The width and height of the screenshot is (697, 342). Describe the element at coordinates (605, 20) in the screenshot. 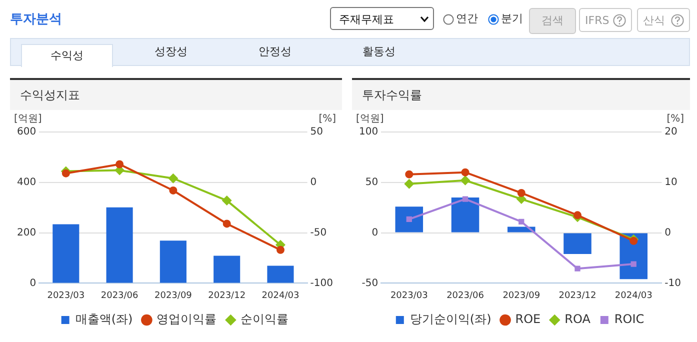

I see `text: IFRS` at that location.